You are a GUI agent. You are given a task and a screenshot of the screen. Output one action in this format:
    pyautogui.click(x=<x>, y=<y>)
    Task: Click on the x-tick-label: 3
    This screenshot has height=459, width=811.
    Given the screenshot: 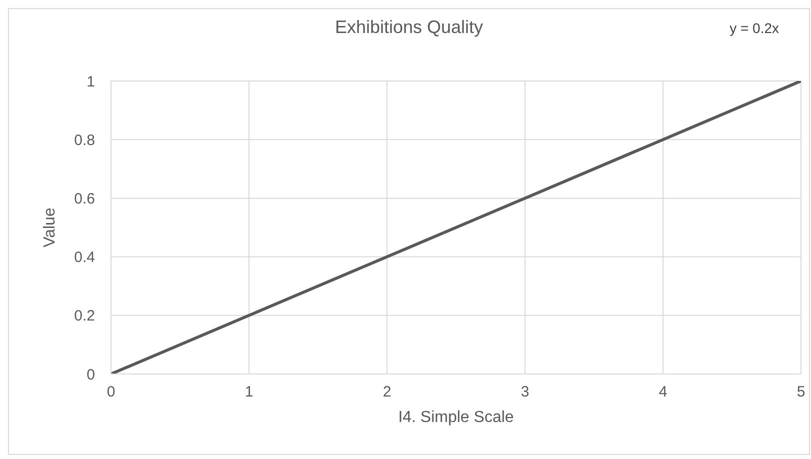 What is the action you would take?
    pyautogui.click(x=525, y=392)
    